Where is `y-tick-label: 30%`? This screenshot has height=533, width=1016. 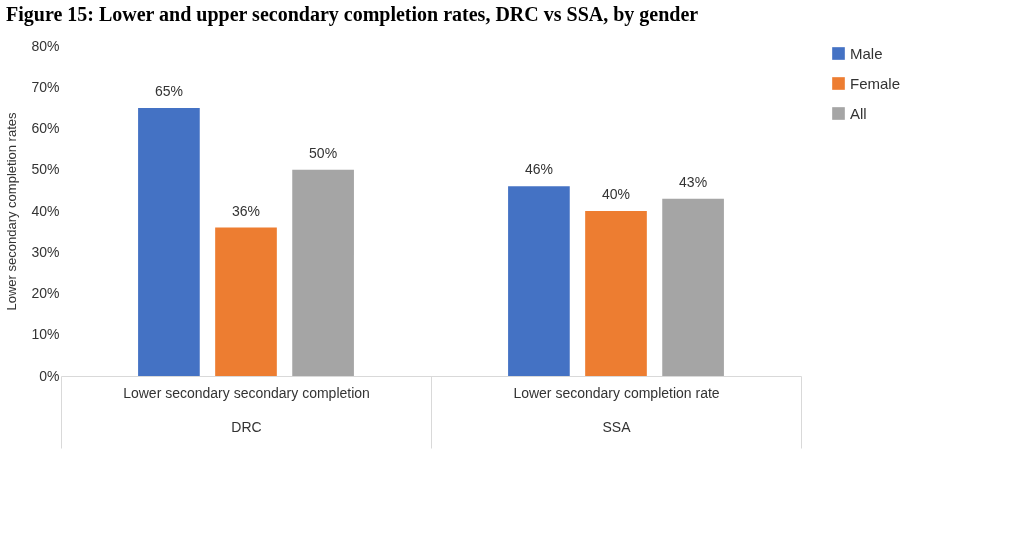 y-tick-label: 30% is located at coordinates (45, 251).